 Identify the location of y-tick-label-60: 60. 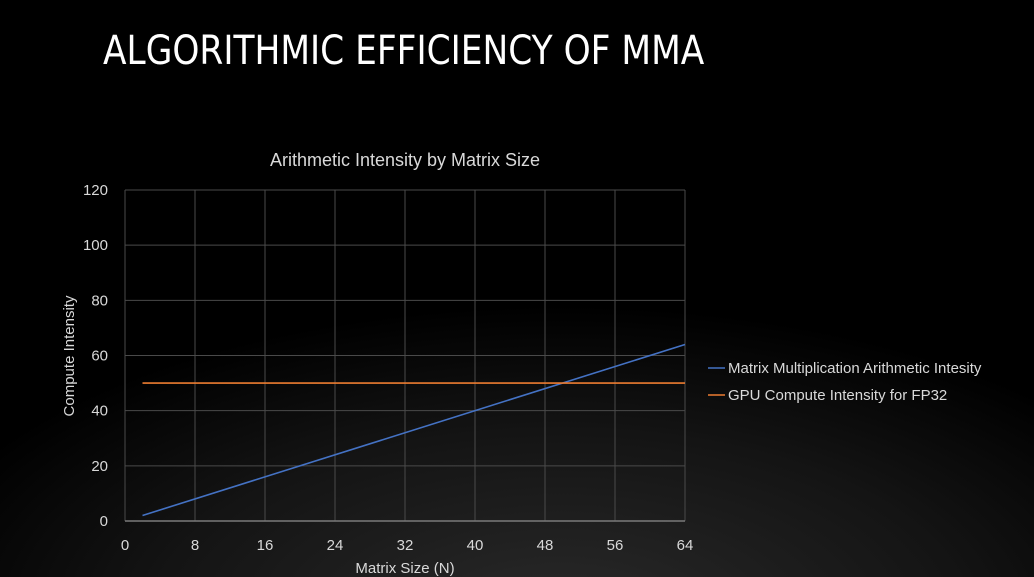
(99, 356).